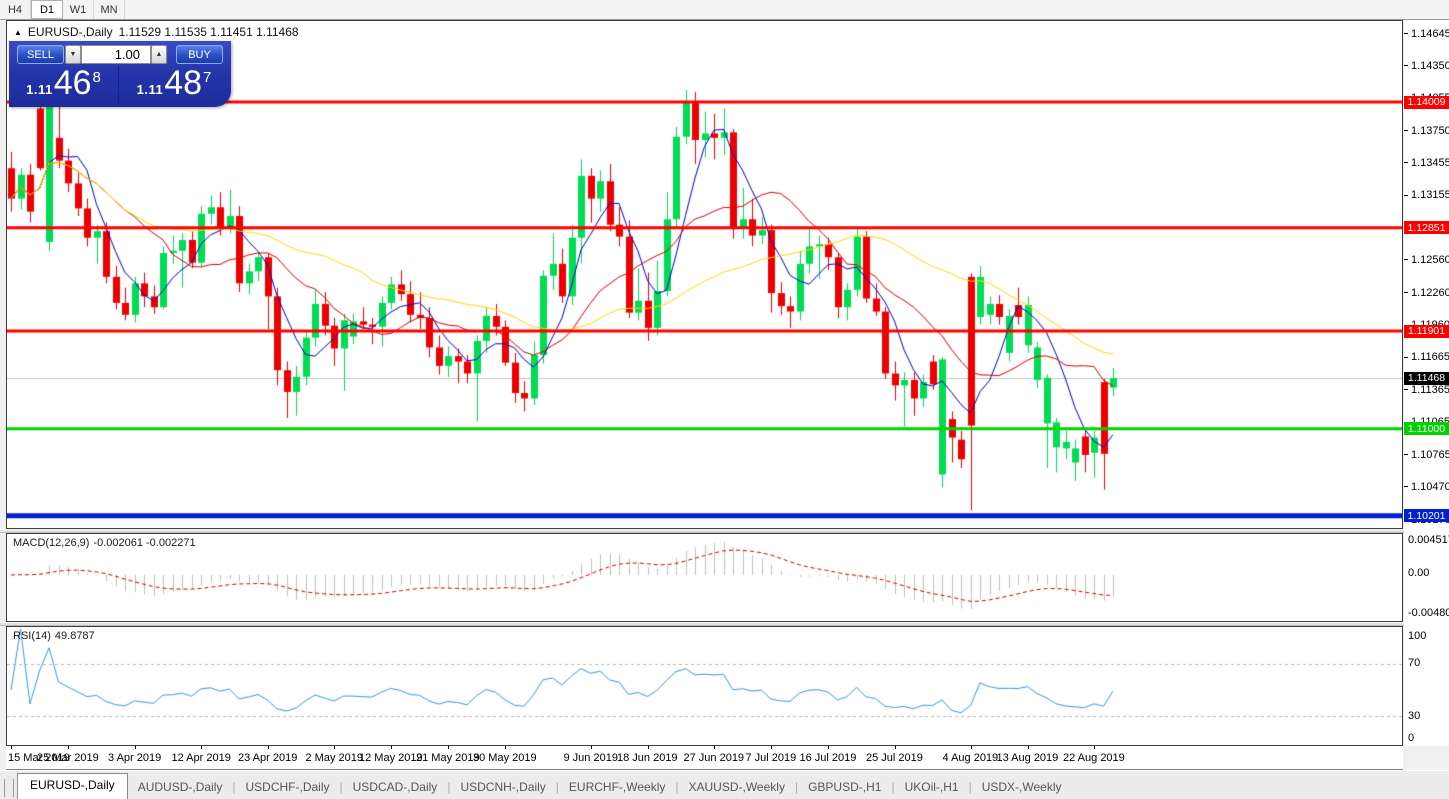 Image resolution: width=1449 pixels, height=799 pixels. I want to click on rsi-canvas, so click(704, 686).